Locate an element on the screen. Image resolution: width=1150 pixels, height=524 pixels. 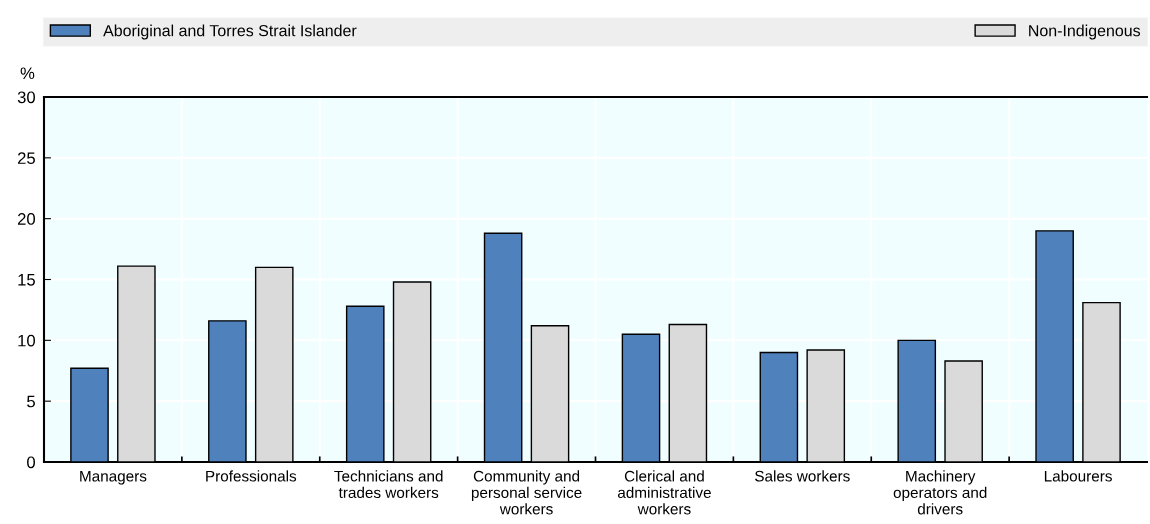
y-tick-label: 25 is located at coordinates (26, 158).